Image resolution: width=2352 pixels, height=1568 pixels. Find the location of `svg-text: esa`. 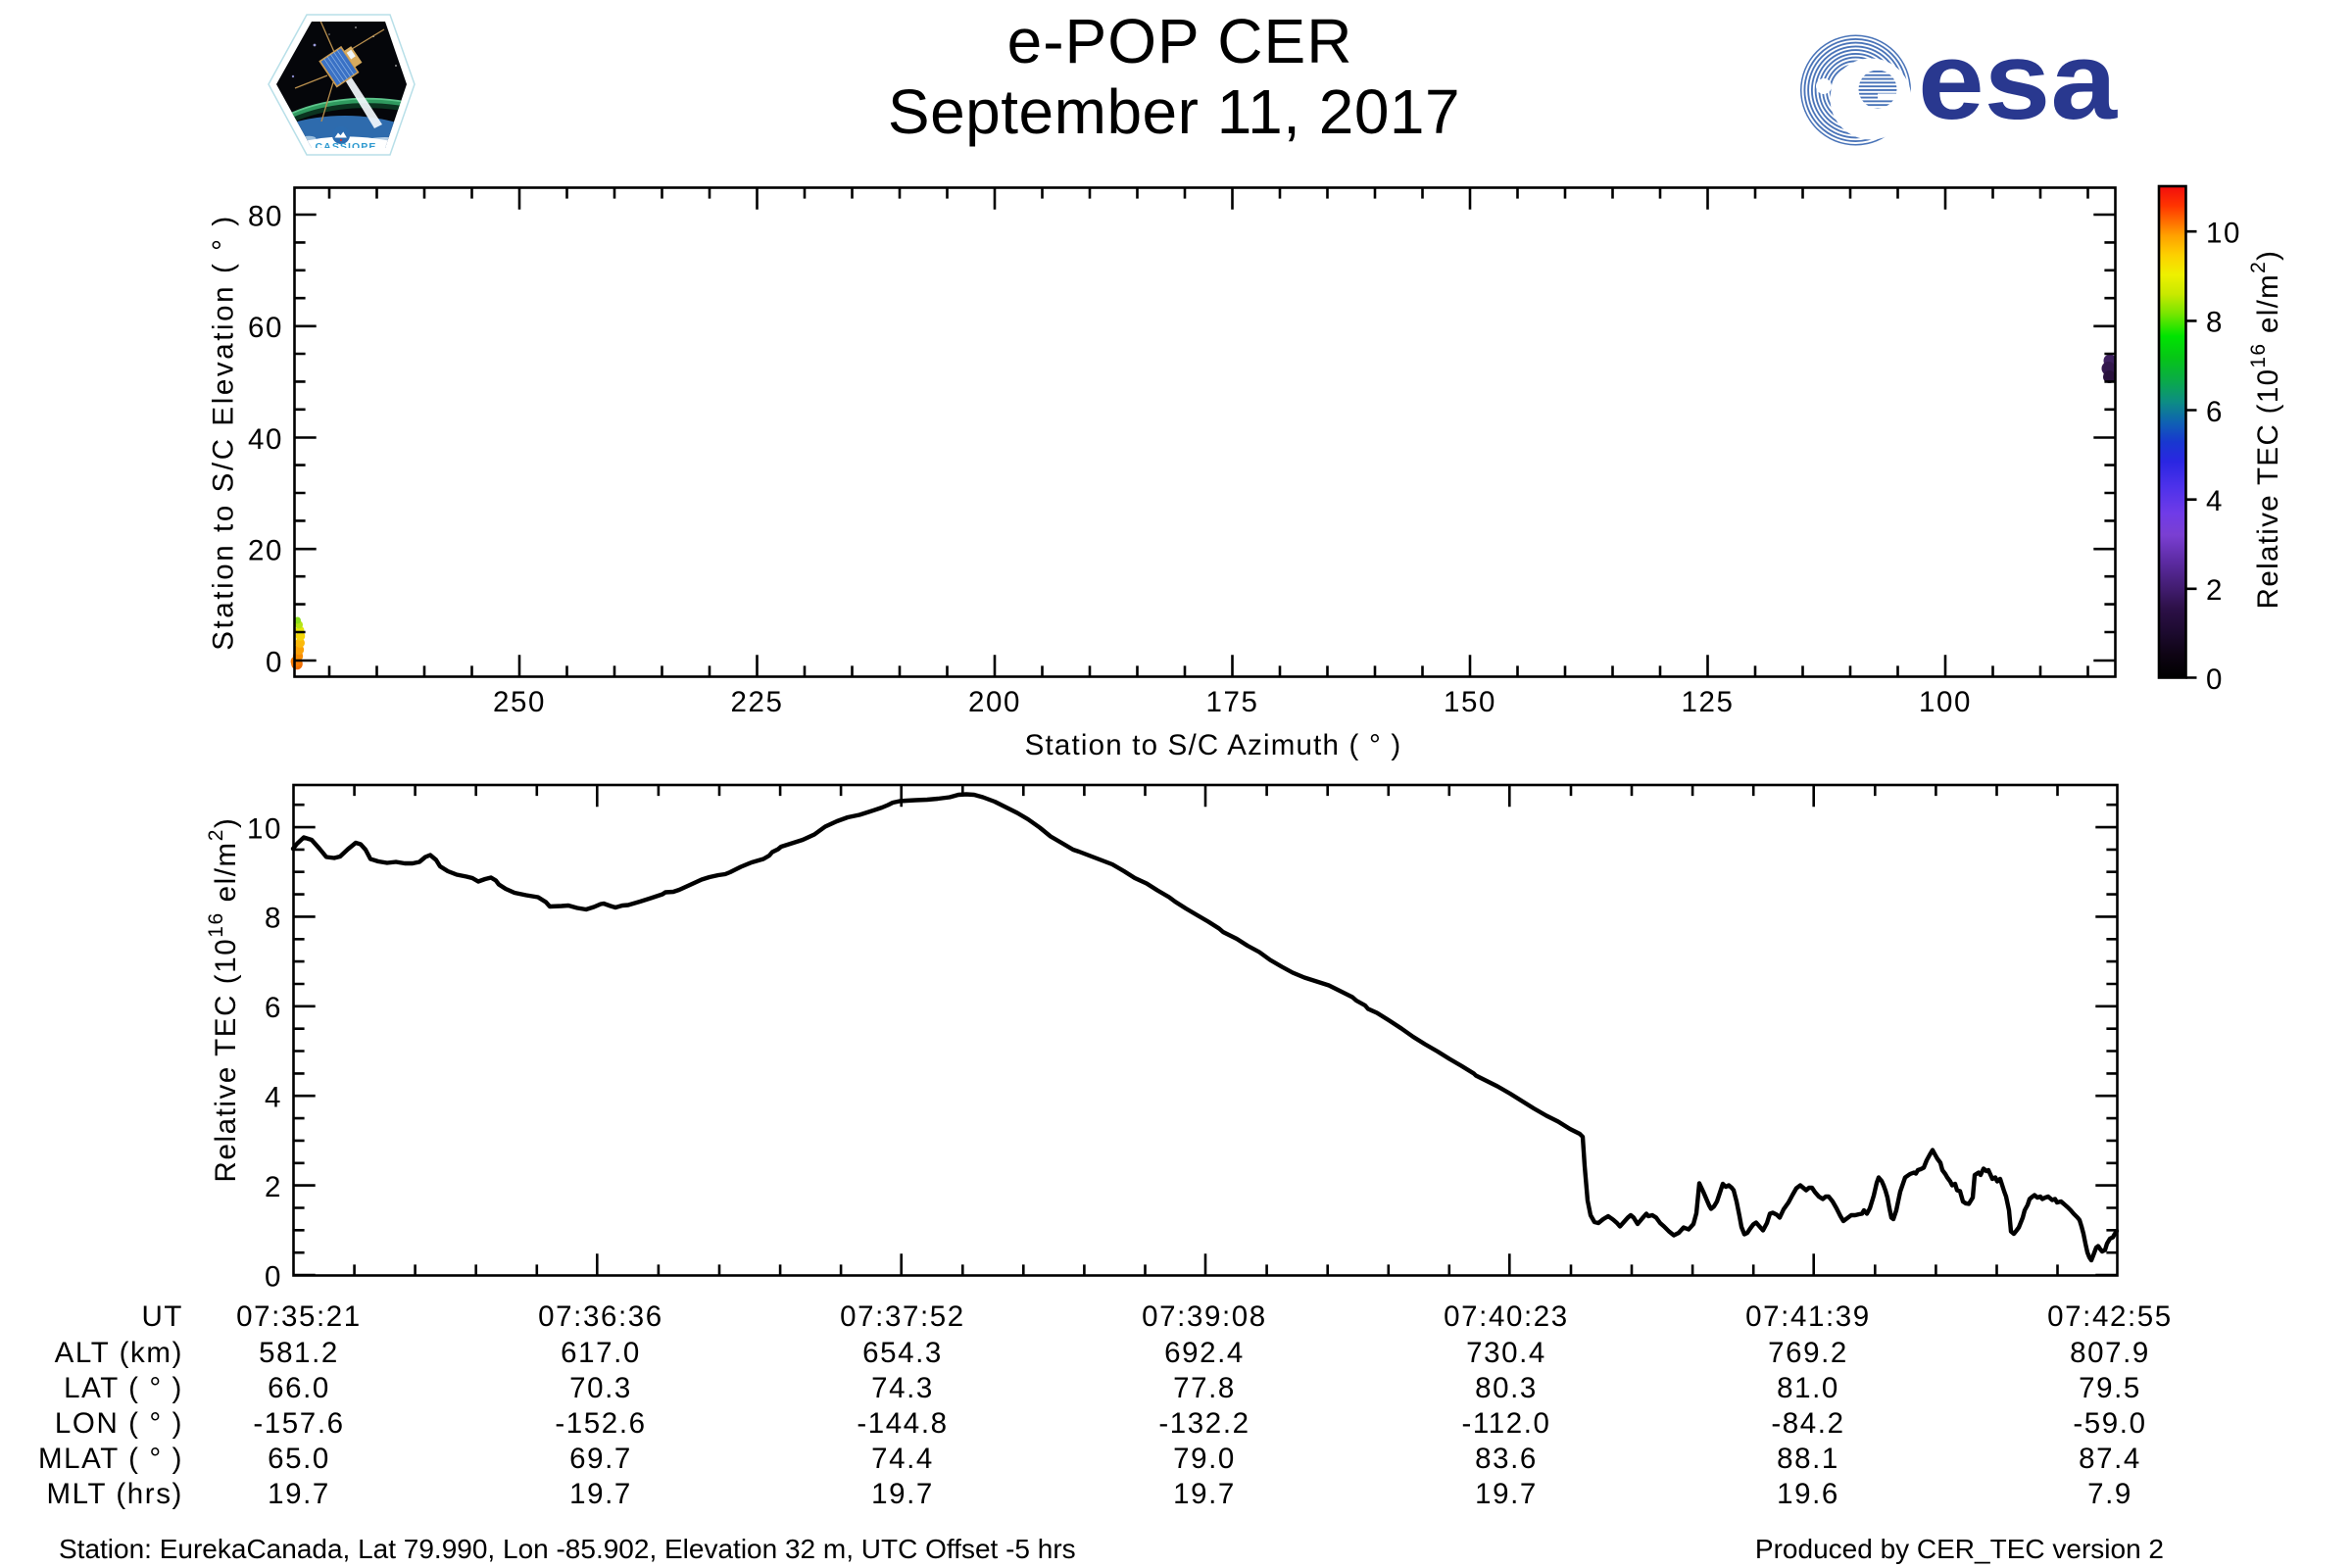

svg-text: esa is located at coordinates (2018, 81).